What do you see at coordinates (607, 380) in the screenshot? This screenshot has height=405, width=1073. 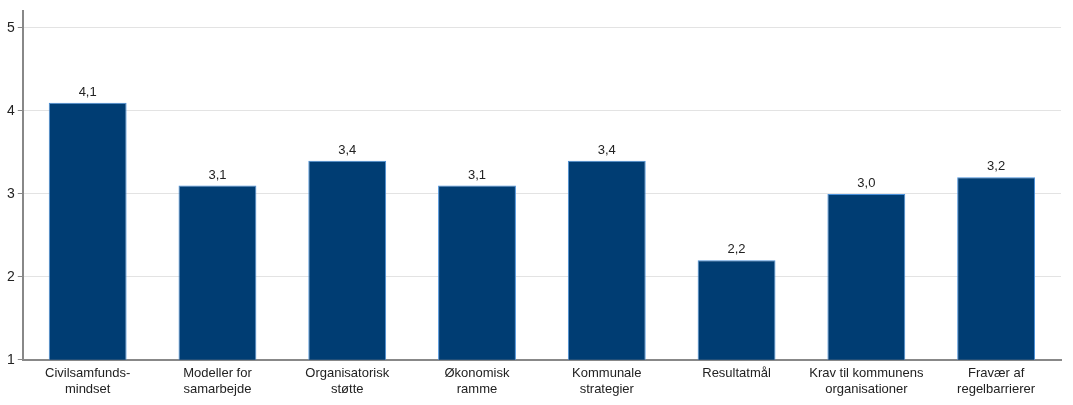 I see `x-tick-label: Kommunale strategier` at bounding box center [607, 380].